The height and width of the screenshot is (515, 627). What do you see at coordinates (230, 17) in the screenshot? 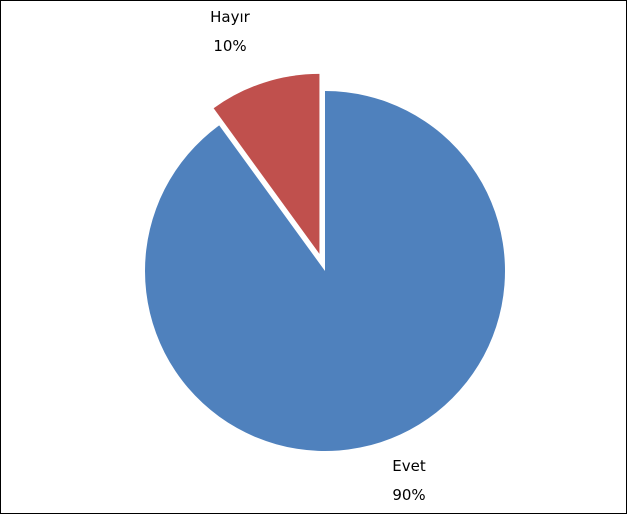
I see `slice-category-label: Hayır` at bounding box center [230, 17].